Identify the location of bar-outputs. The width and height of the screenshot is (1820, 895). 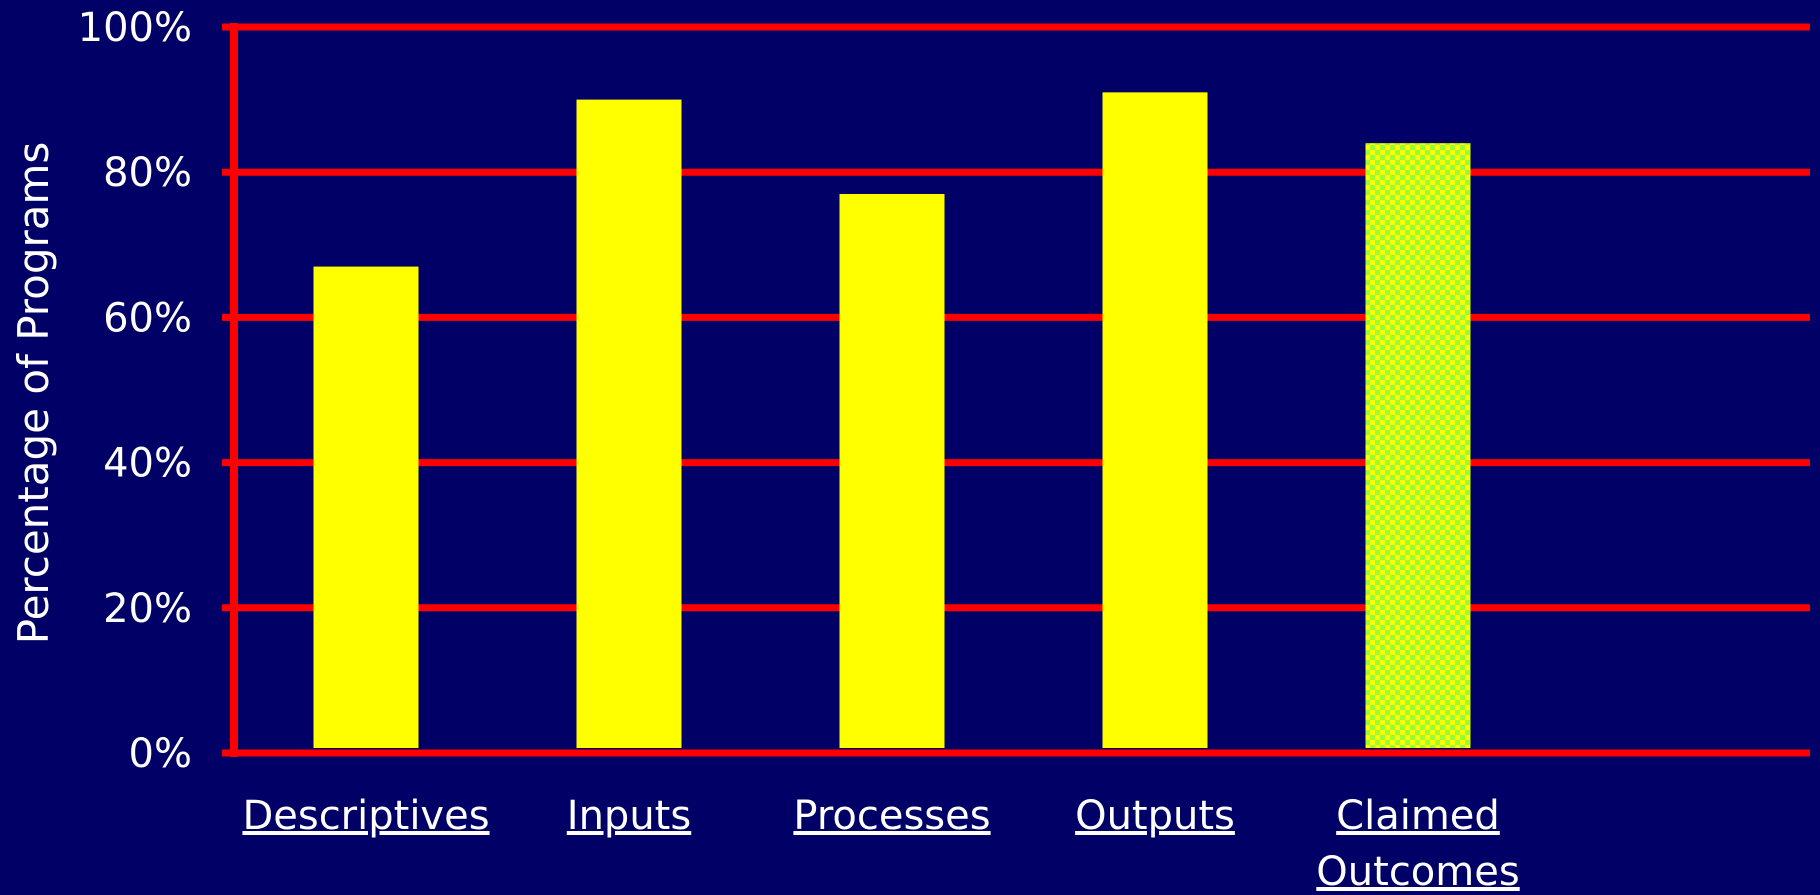
(1155, 420).